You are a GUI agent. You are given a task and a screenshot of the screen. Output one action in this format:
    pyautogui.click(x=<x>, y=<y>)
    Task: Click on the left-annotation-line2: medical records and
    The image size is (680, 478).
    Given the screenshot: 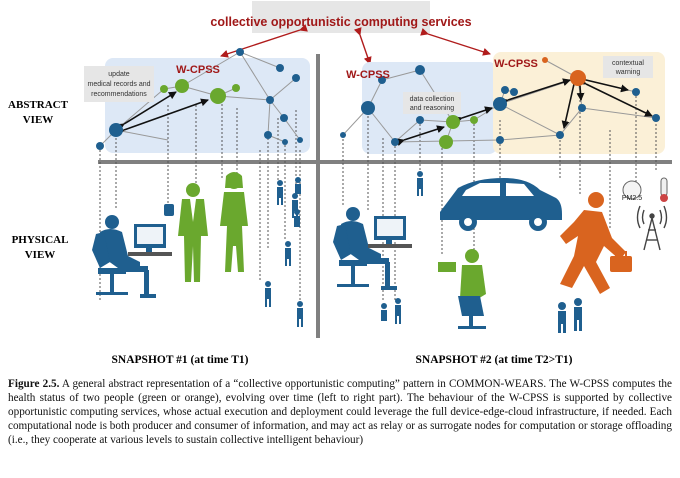 What is the action you would take?
    pyautogui.click(x=118, y=84)
    